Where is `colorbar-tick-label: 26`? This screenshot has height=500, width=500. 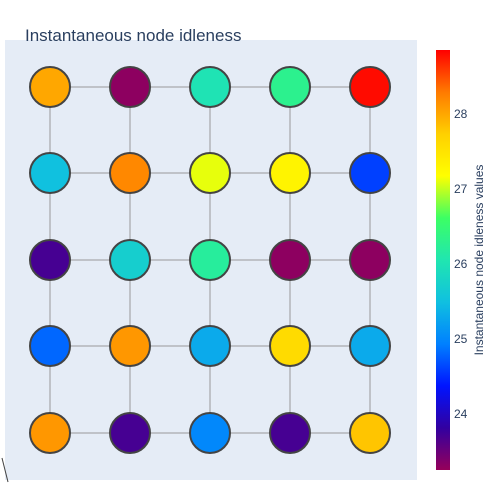 colorbar-tick-label: 26 is located at coordinates (461, 264).